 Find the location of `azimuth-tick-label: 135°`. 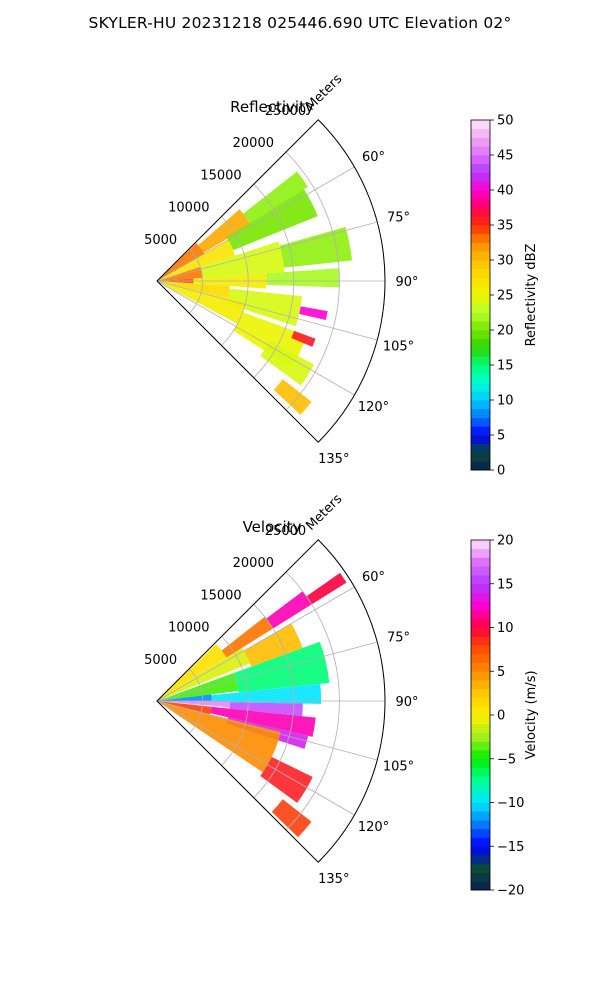

azimuth-tick-label: 135° is located at coordinates (333, 879).